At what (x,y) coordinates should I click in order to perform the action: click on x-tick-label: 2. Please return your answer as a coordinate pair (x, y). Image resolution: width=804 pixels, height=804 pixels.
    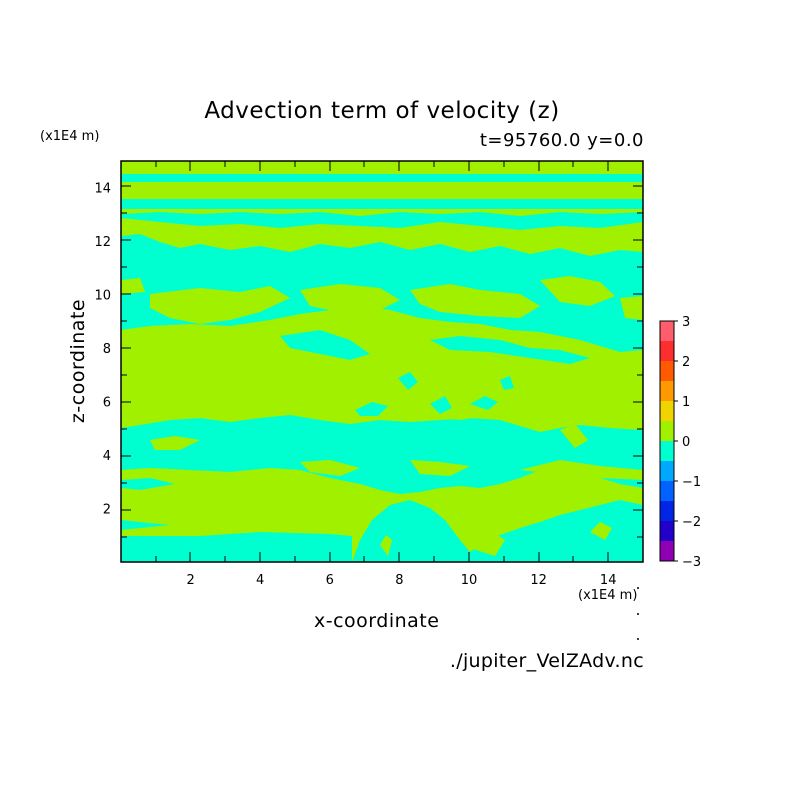
    Looking at the image, I should click on (190, 580).